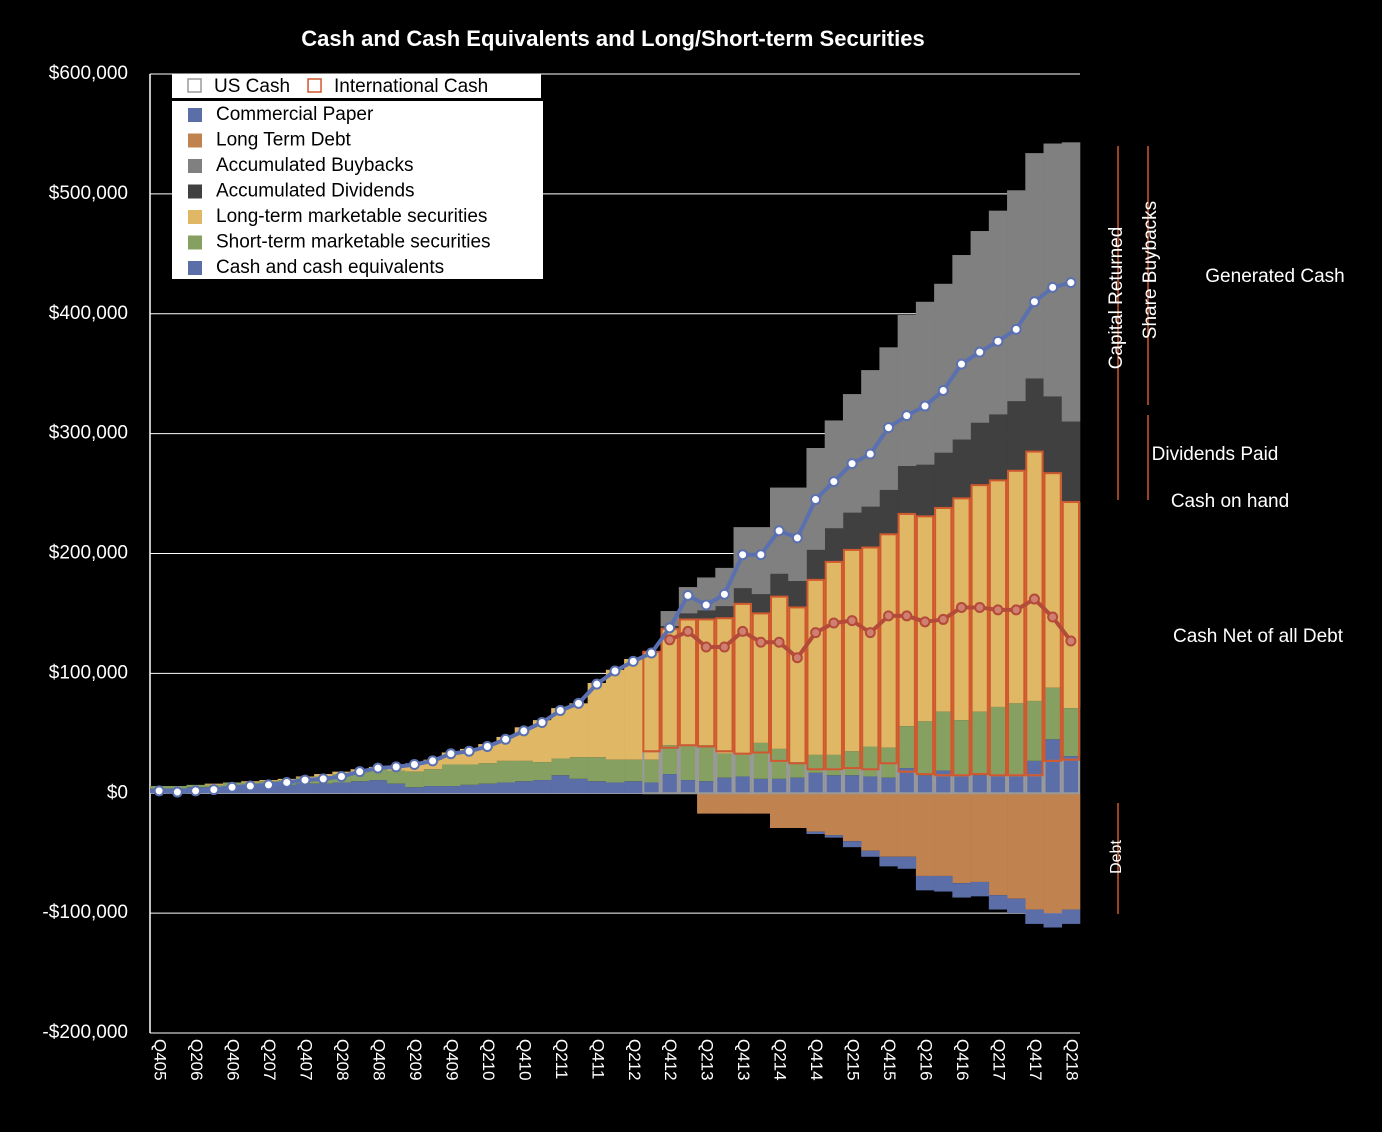 The width and height of the screenshot is (1382, 1132). Describe the element at coordinates (353, 242) in the screenshot. I see `legend-label: Short-term marketable securities` at that location.